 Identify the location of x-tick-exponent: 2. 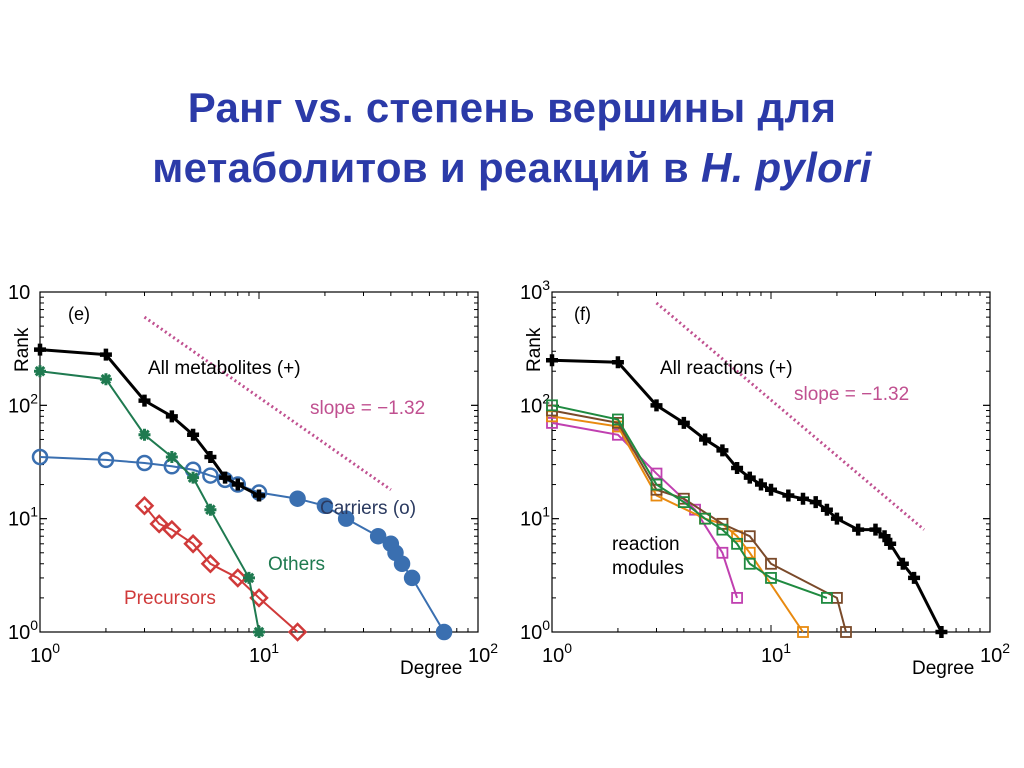
(1006, 648).